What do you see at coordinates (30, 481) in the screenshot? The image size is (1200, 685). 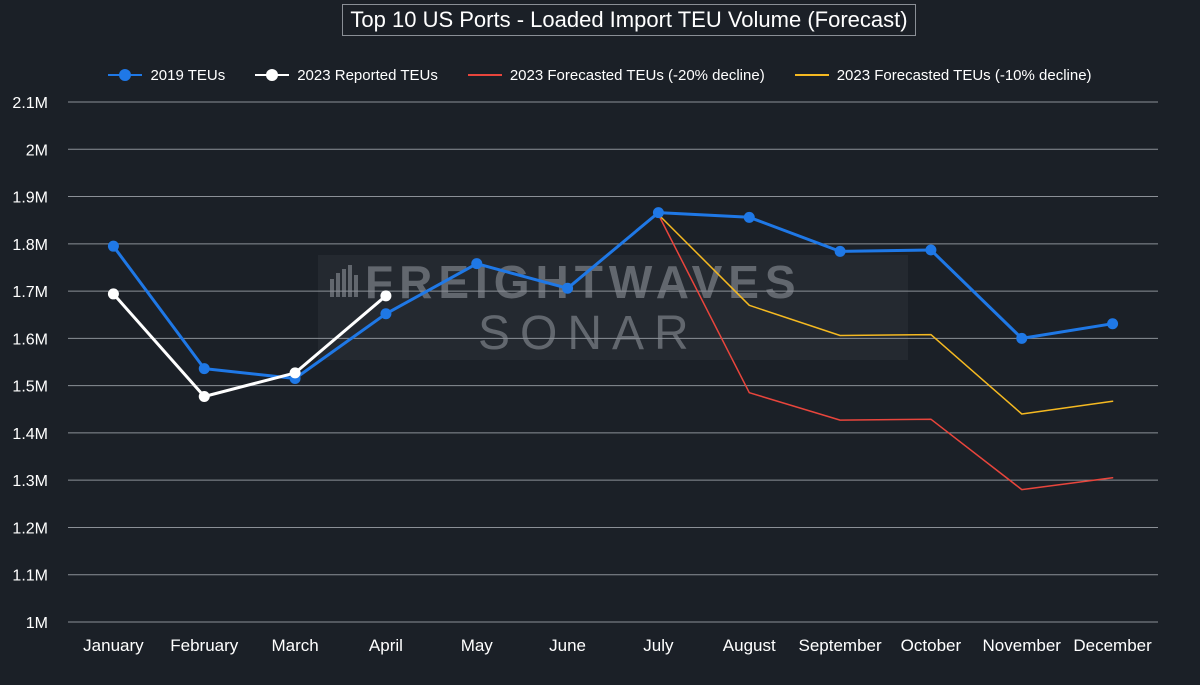 I see `y-tick-label: 1.3M` at bounding box center [30, 481].